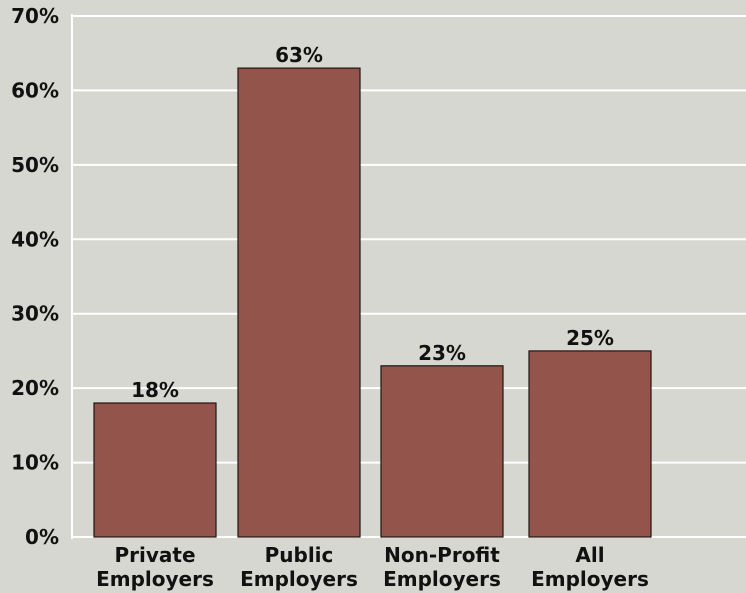 Image resolution: width=746 pixels, height=593 pixels. What do you see at coordinates (35, 16) in the screenshot?
I see `y-tick-label: 70%` at bounding box center [35, 16].